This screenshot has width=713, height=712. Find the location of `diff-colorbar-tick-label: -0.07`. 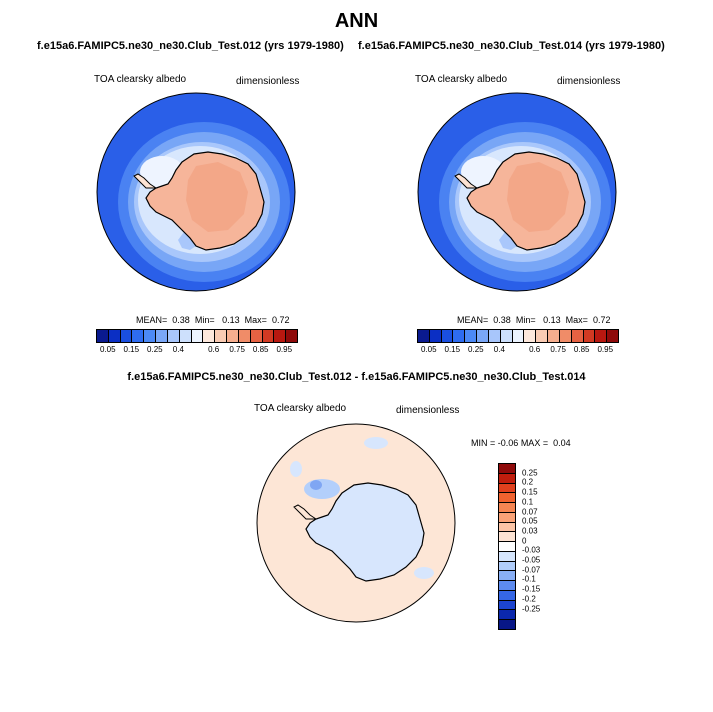

diff-colorbar-tick-label: -0.07 is located at coordinates (531, 570).